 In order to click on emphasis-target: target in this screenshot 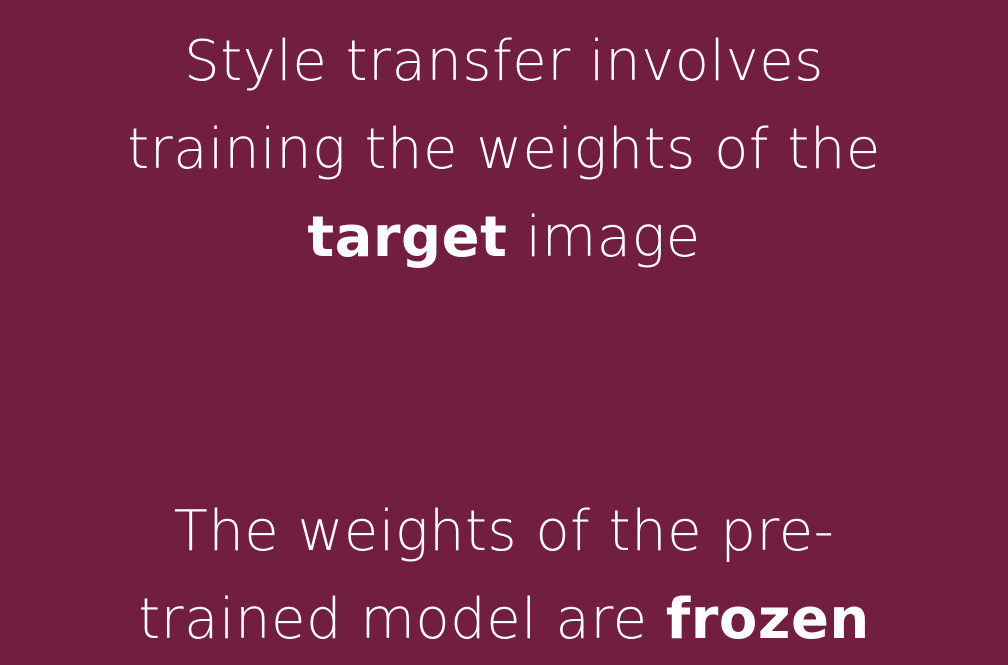, I will do `click(407, 237)`.